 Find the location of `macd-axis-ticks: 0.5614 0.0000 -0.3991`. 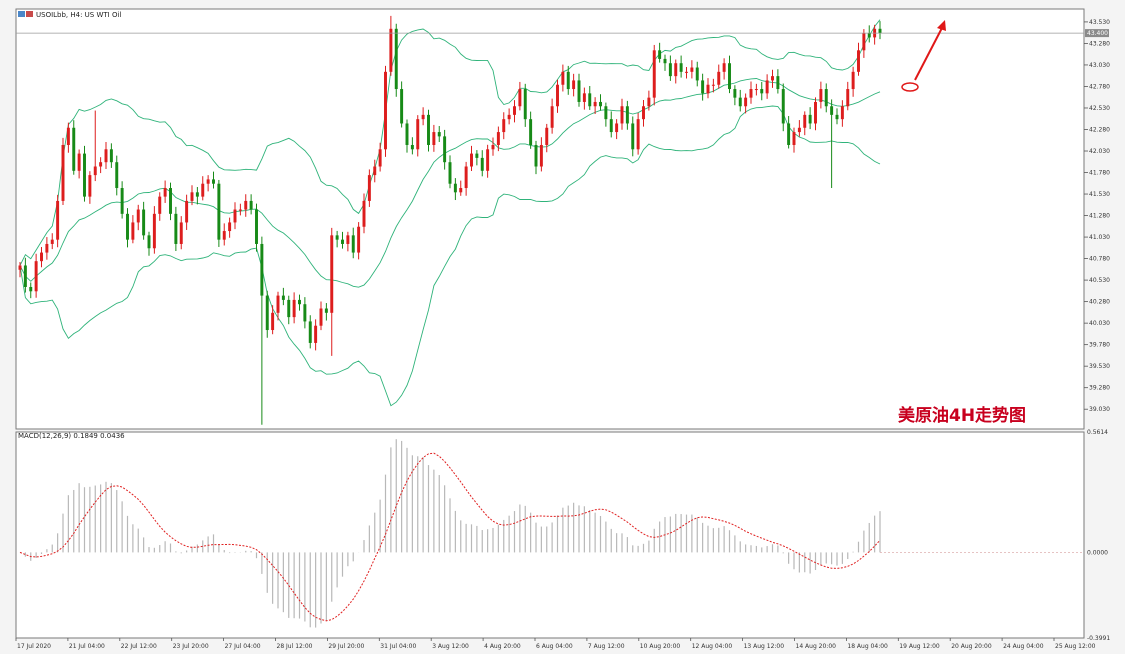

macd-axis-ticks: 0.5614 0.0000 -0.3991 is located at coordinates (1098, 535).